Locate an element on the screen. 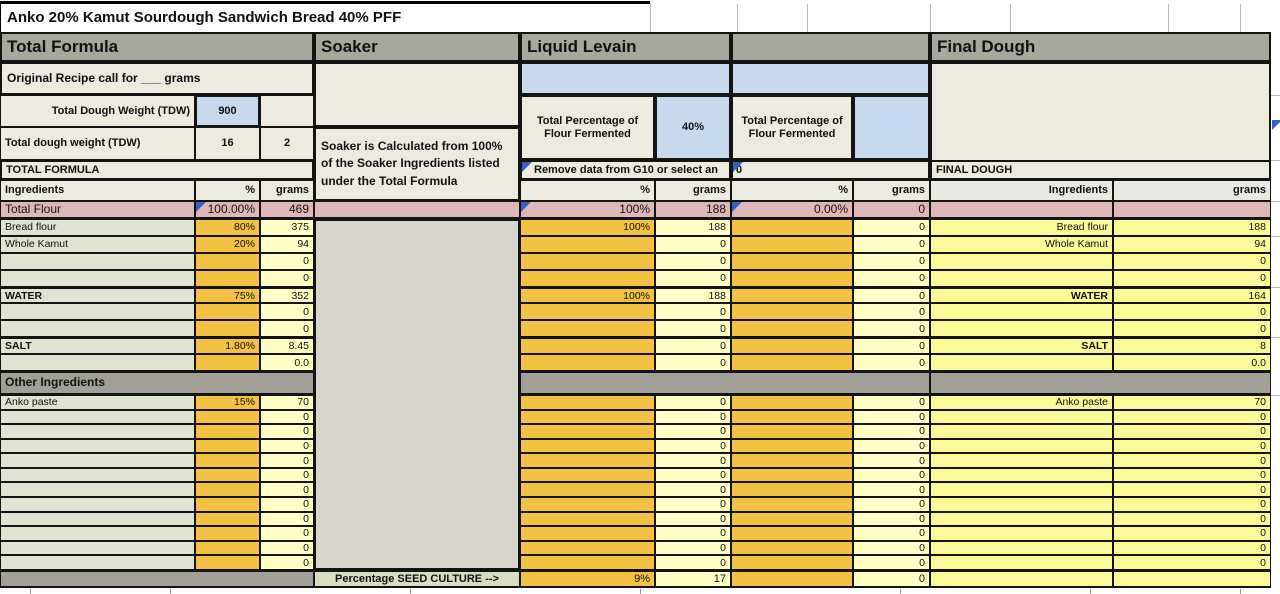 This screenshot has width=1280, height=594. grams-cell: 352 is located at coordinates (287, 295).